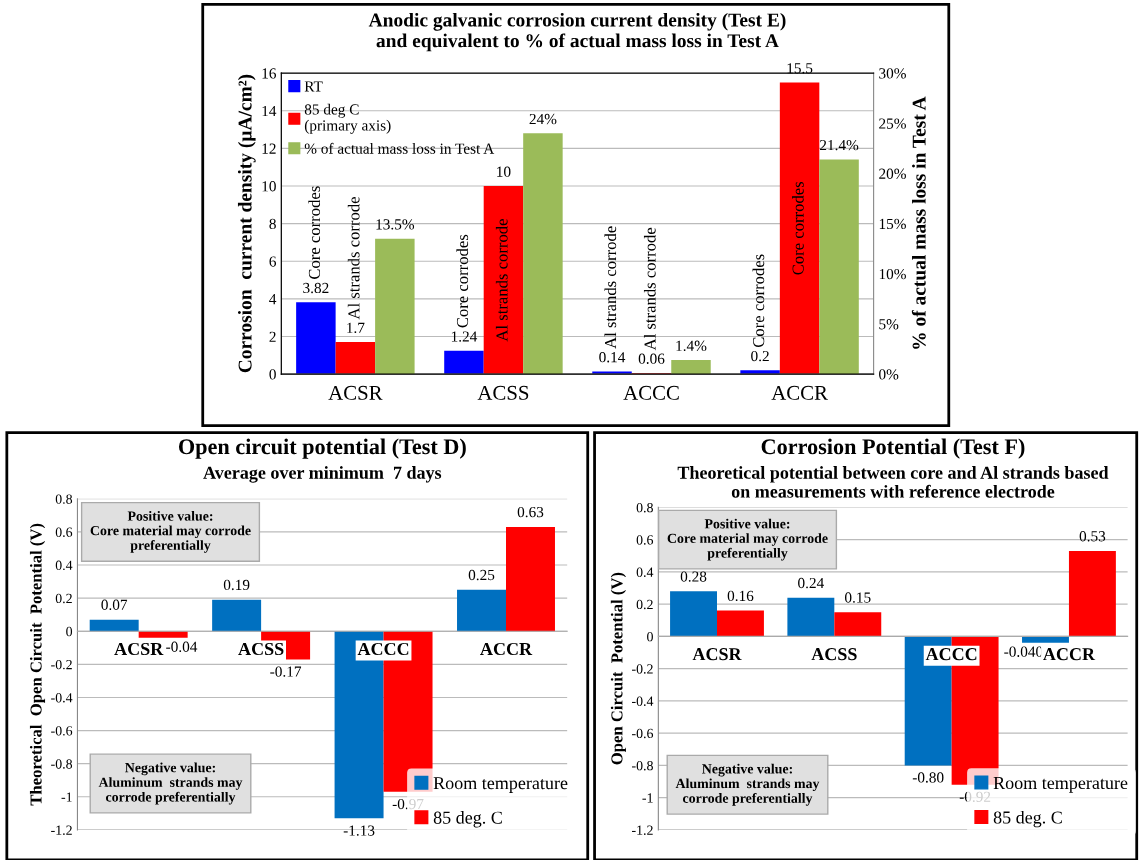 The height and width of the screenshot is (860, 1139). I want to click on data-label: 0.16, so click(740, 596).